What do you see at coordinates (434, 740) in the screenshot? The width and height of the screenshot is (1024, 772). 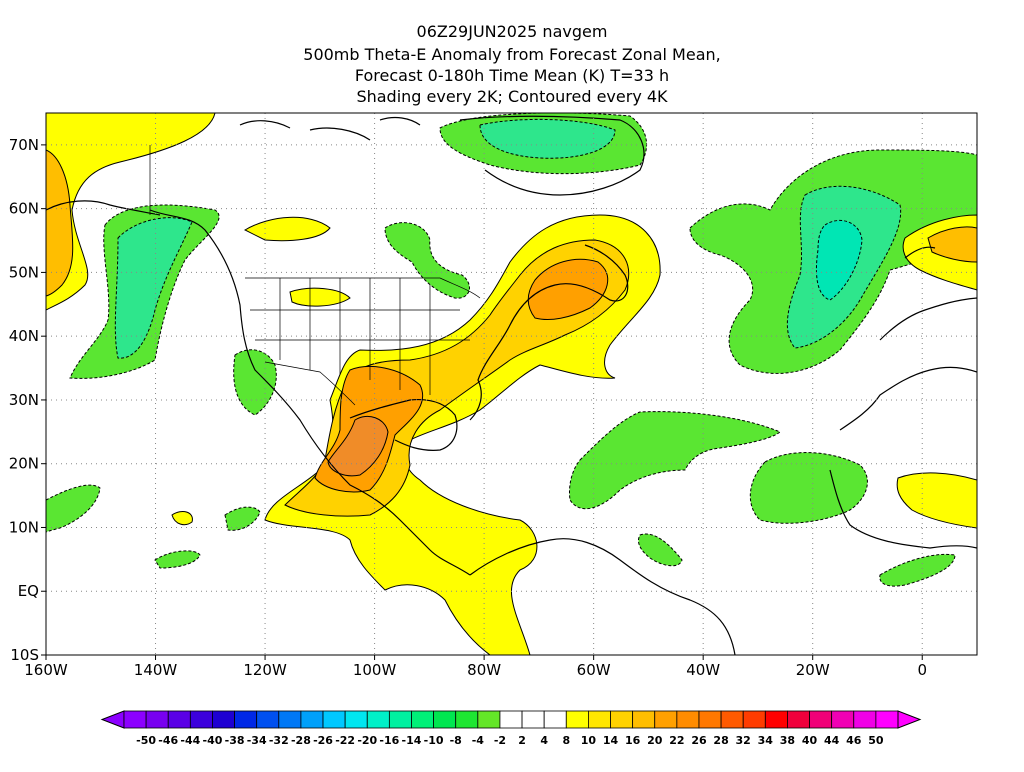 I see `colorbar-label: -10` at bounding box center [434, 740].